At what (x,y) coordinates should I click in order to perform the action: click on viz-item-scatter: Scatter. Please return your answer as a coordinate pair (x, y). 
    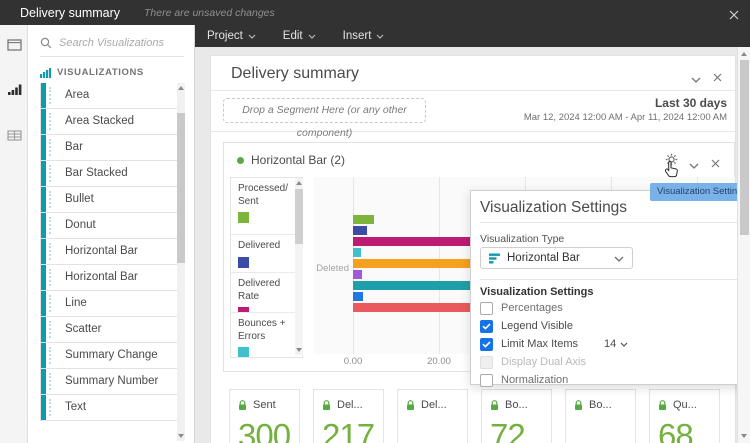
    Looking at the image, I should click on (109, 329).